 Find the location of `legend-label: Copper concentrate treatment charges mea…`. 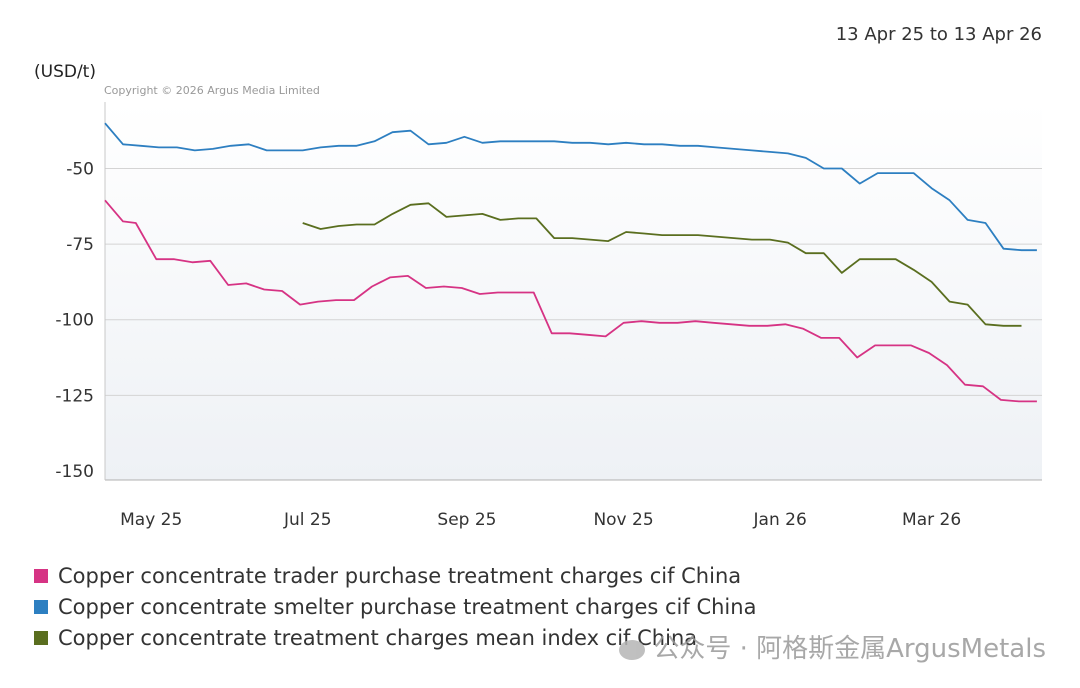

legend-label: Copper concentrate treatment charges mea… is located at coordinates (378, 637).